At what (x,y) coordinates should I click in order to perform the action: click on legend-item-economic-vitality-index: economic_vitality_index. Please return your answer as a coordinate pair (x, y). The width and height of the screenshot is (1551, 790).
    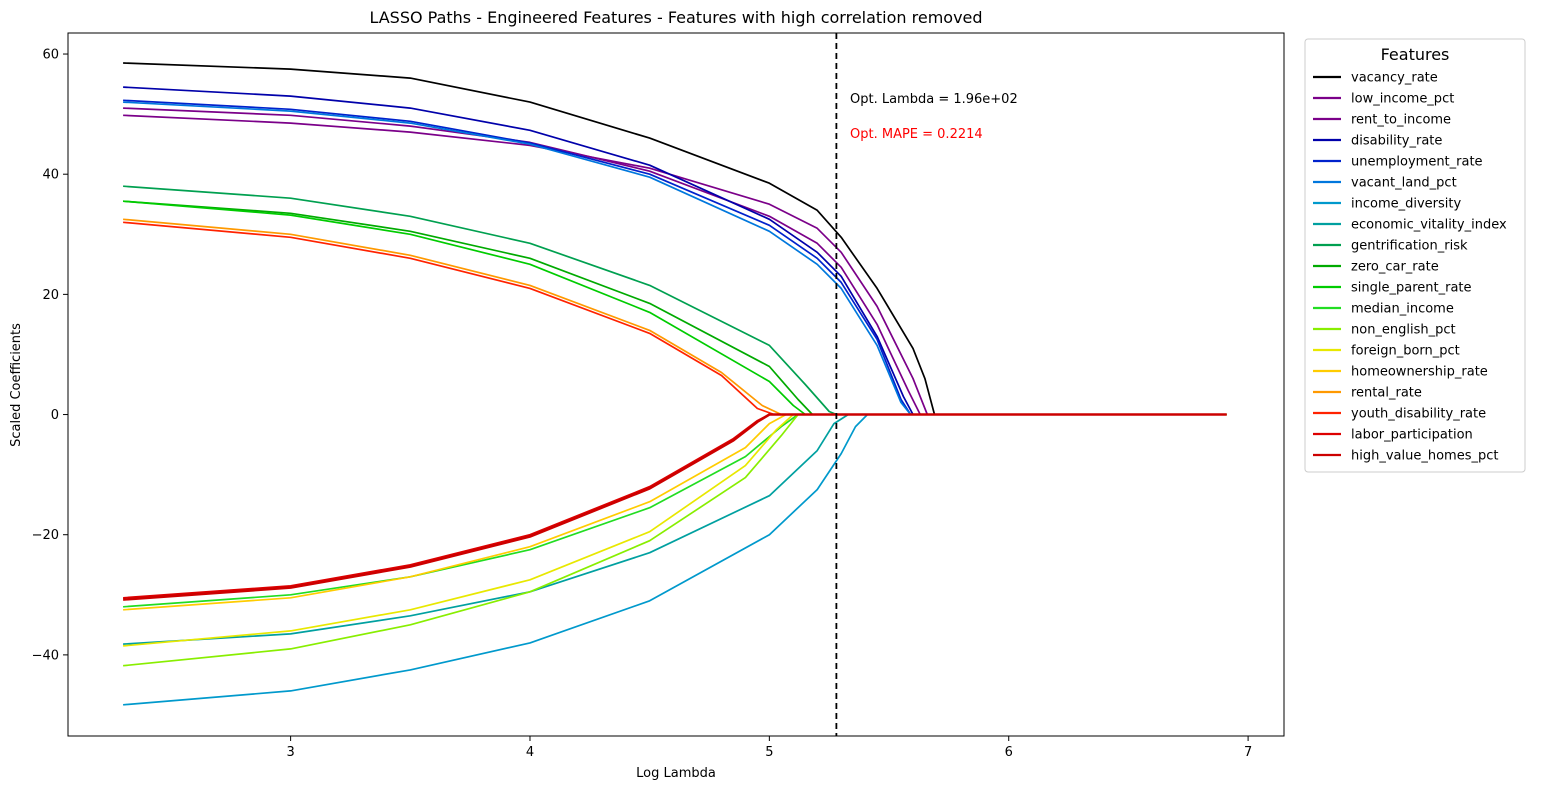
    Looking at the image, I should click on (1410, 225).